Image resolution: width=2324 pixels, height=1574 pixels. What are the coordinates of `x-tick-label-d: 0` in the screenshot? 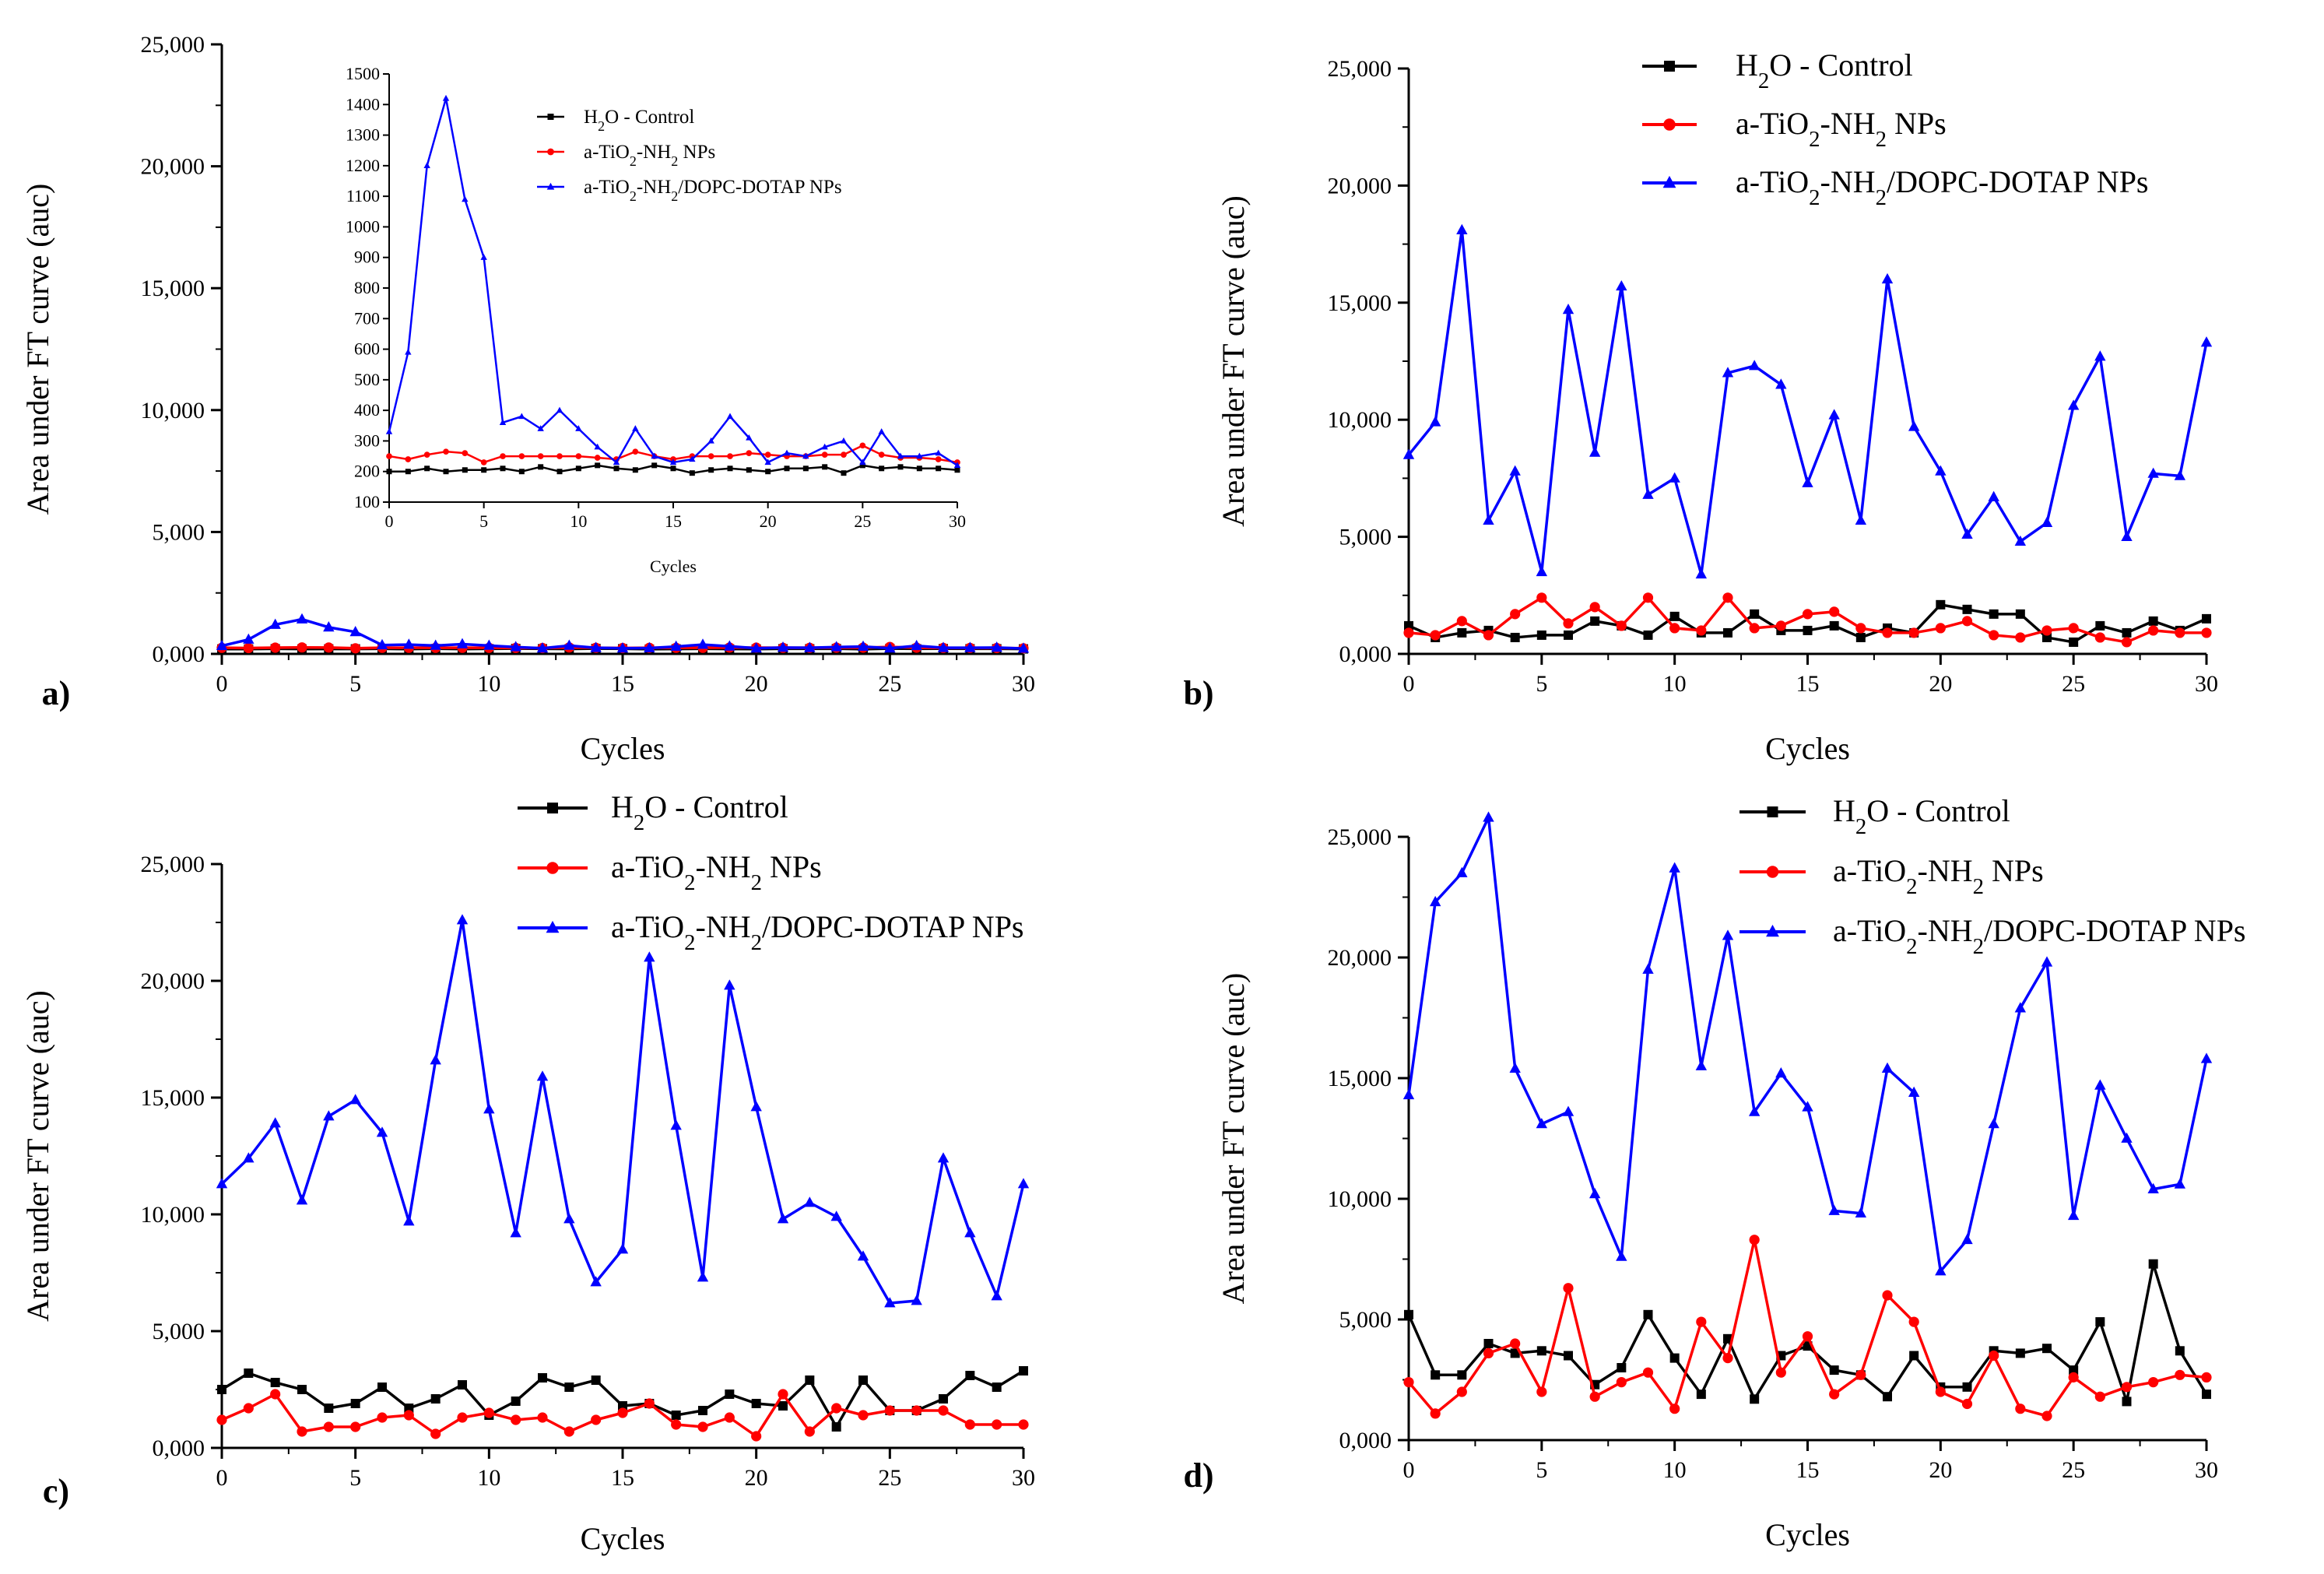 It's located at (1409, 1470).